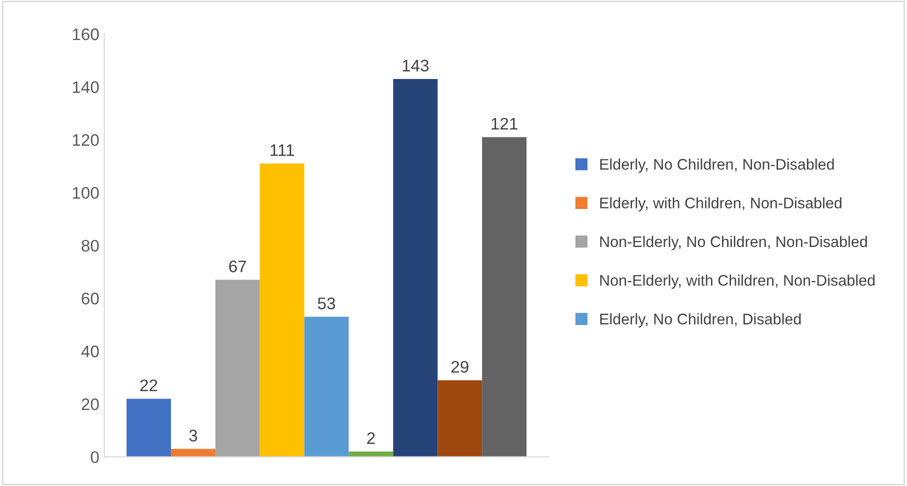 Image resolution: width=907 pixels, height=486 pixels. Describe the element at coordinates (85, 192) in the screenshot. I see `y-tick-label: 100` at that location.